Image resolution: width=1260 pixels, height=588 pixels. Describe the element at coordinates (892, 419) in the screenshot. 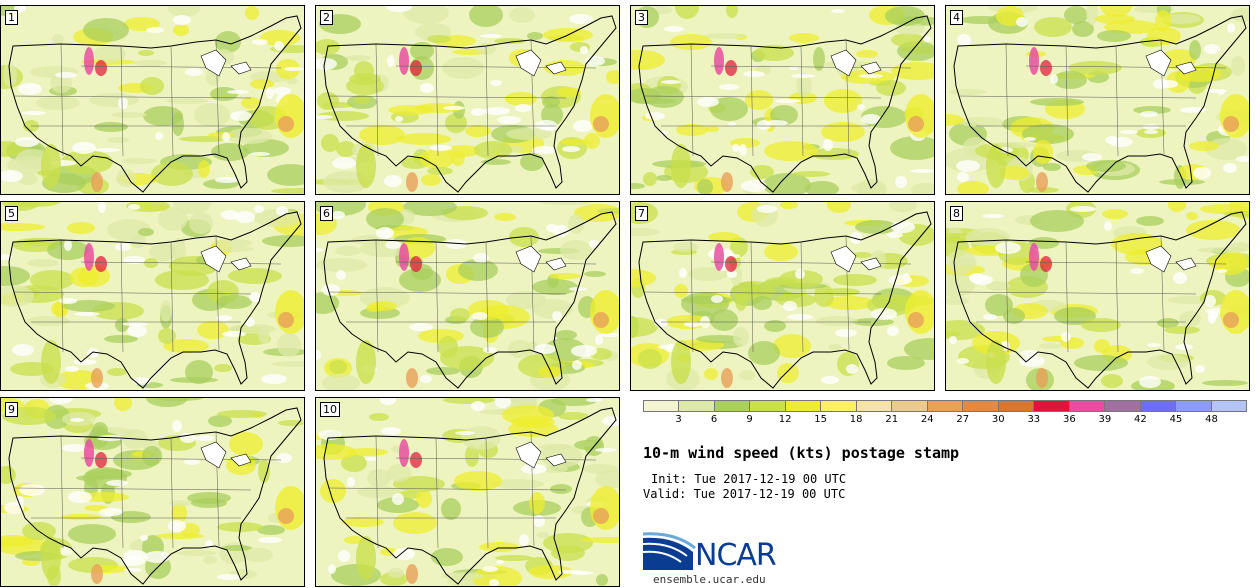

I see `colorbar-tick-label: 21` at that location.